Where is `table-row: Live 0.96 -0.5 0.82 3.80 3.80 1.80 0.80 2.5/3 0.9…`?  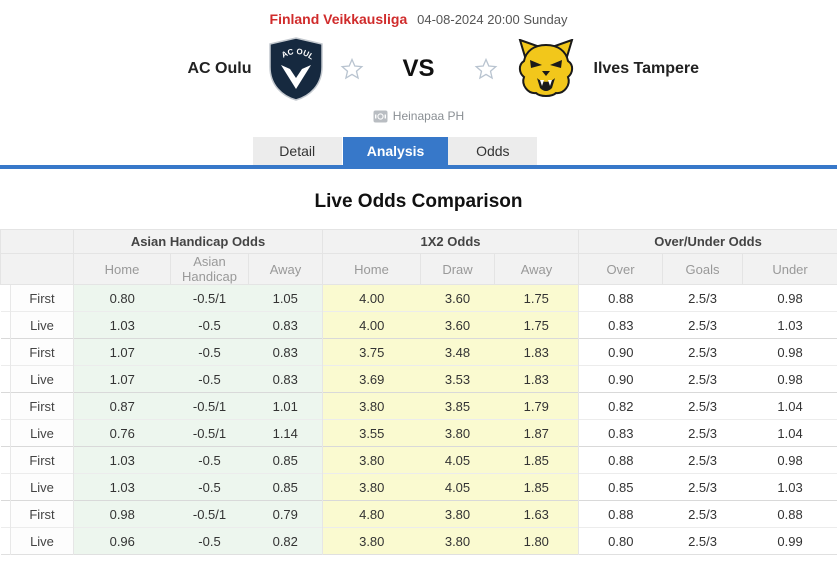 table-row: Live 0.96 -0.5 0.82 3.80 3.80 1.80 0.80 2.5/3 0.9… is located at coordinates (418, 541).